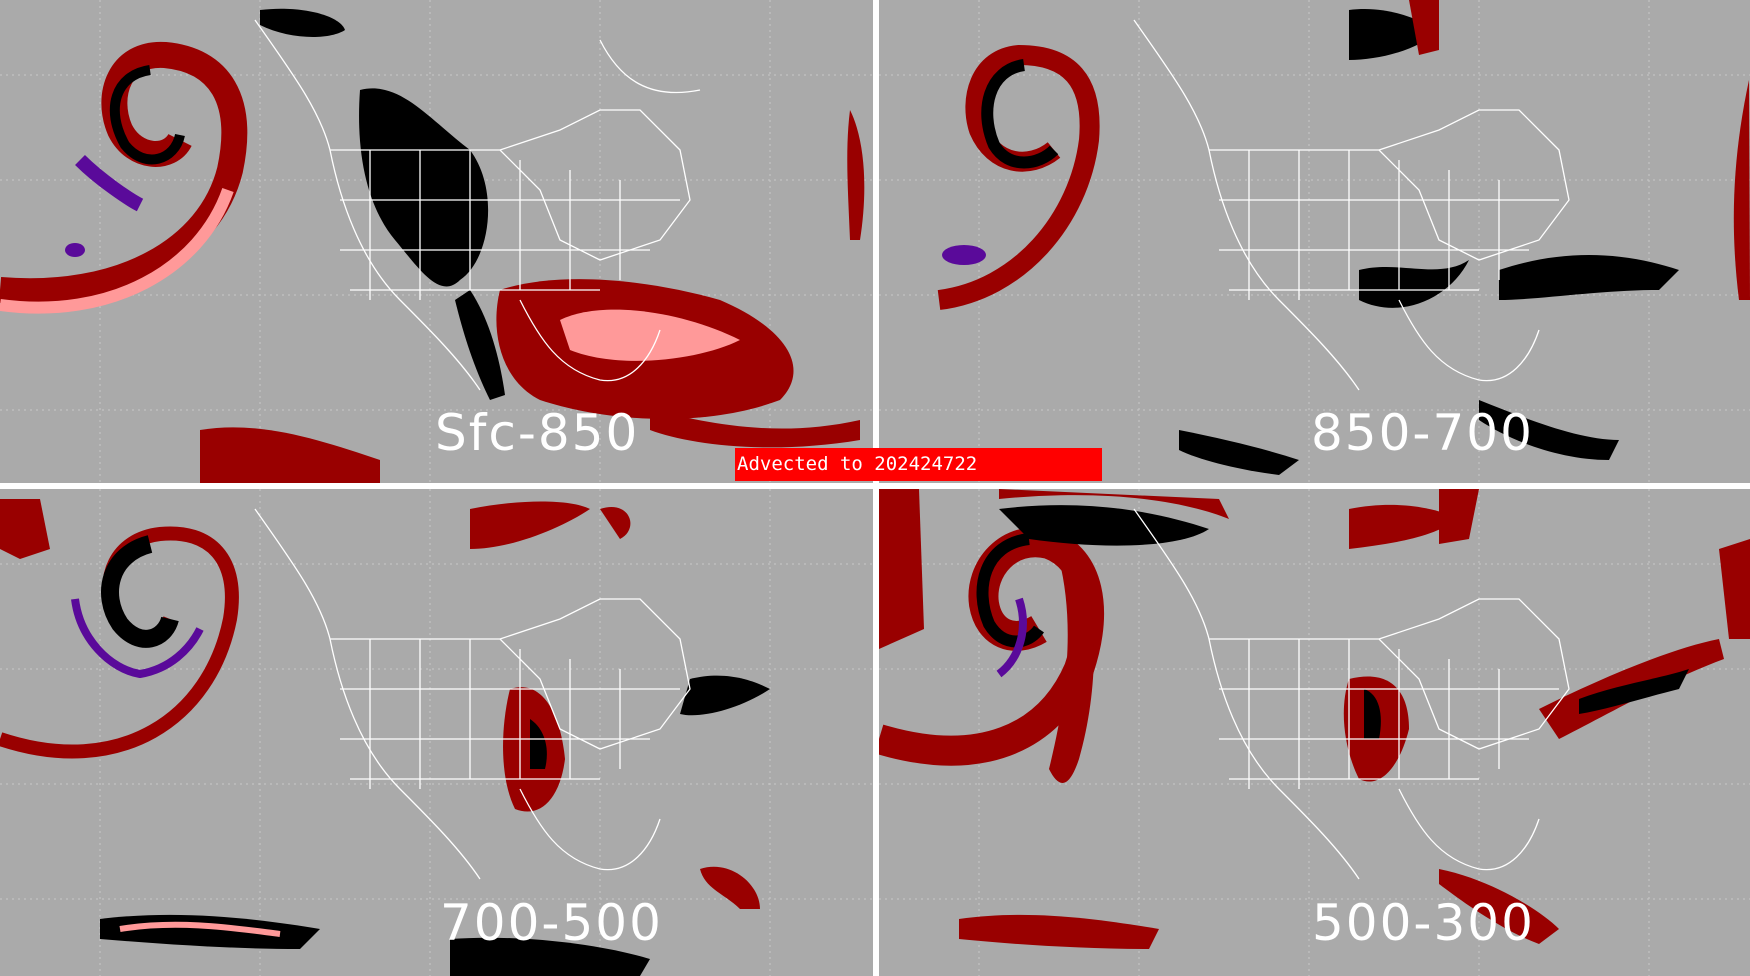 The width and height of the screenshot is (1750, 976). What do you see at coordinates (918, 464) in the screenshot?
I see `advected-timestamp-banner: Advected to 202424722` at bounding box center [918, 464].